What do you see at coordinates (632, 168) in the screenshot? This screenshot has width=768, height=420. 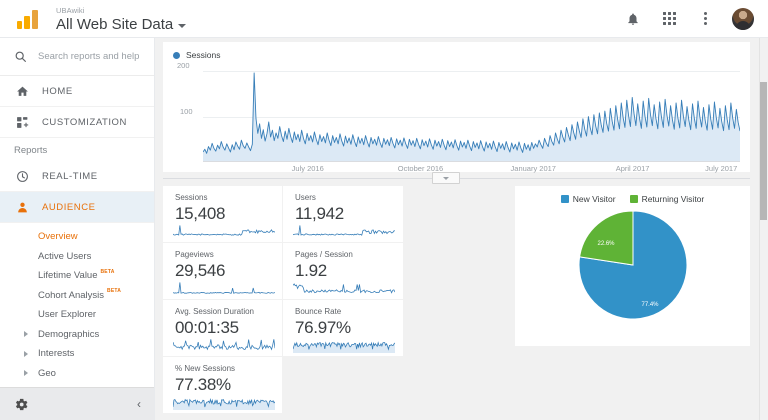 I see `x-tick-label: April 2017` at bounding box center [632, 168].